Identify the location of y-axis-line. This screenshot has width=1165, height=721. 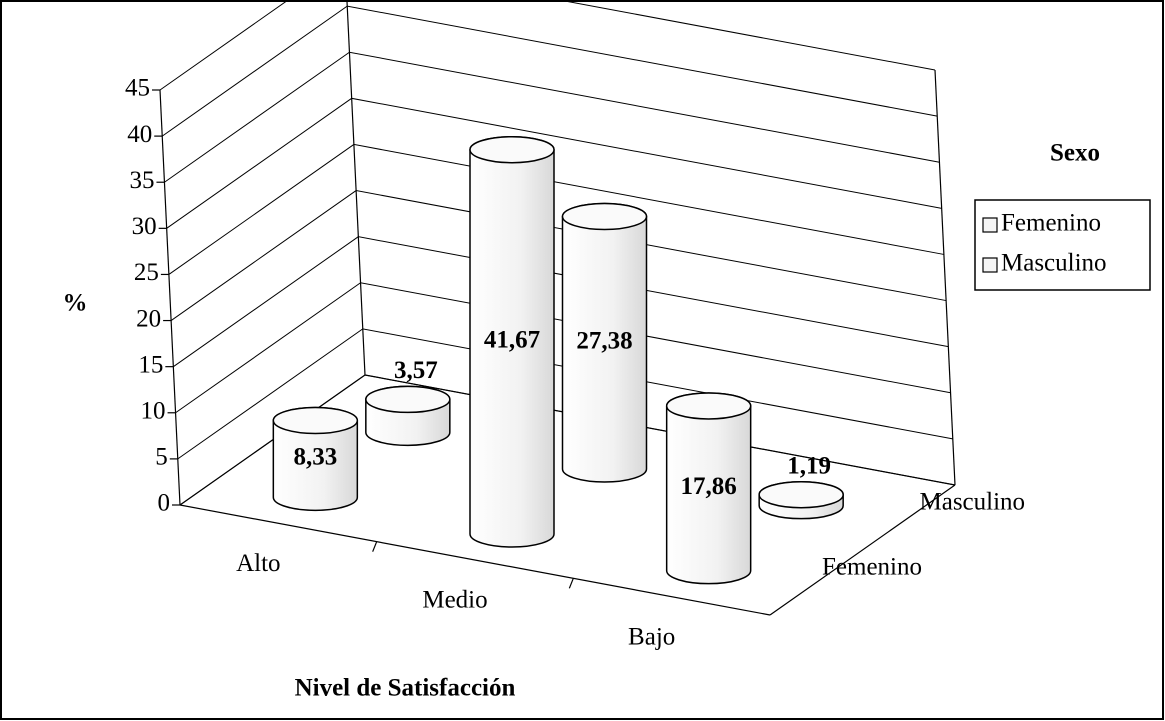
(170, 297).